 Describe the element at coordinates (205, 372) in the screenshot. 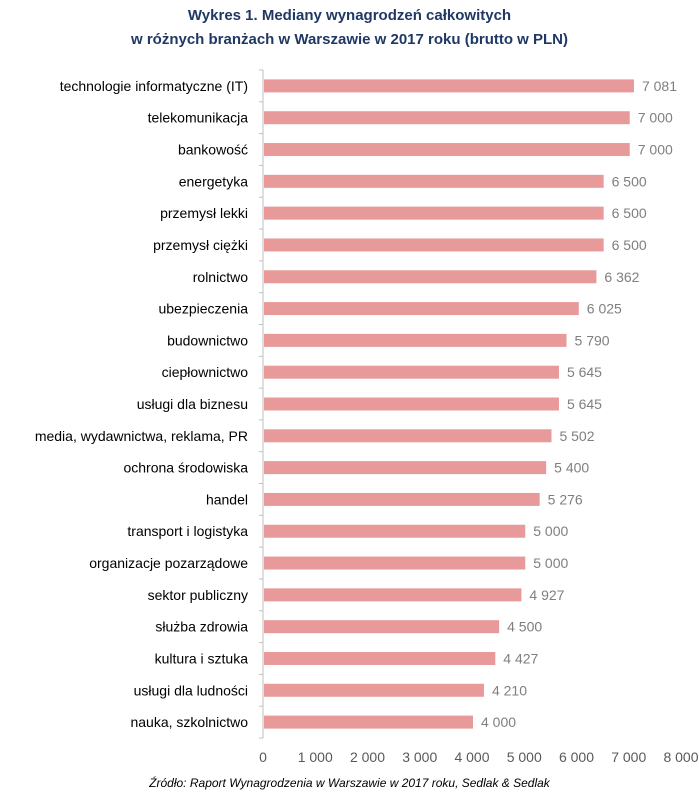

I see `category-label: ciepłownictwo` at that location.